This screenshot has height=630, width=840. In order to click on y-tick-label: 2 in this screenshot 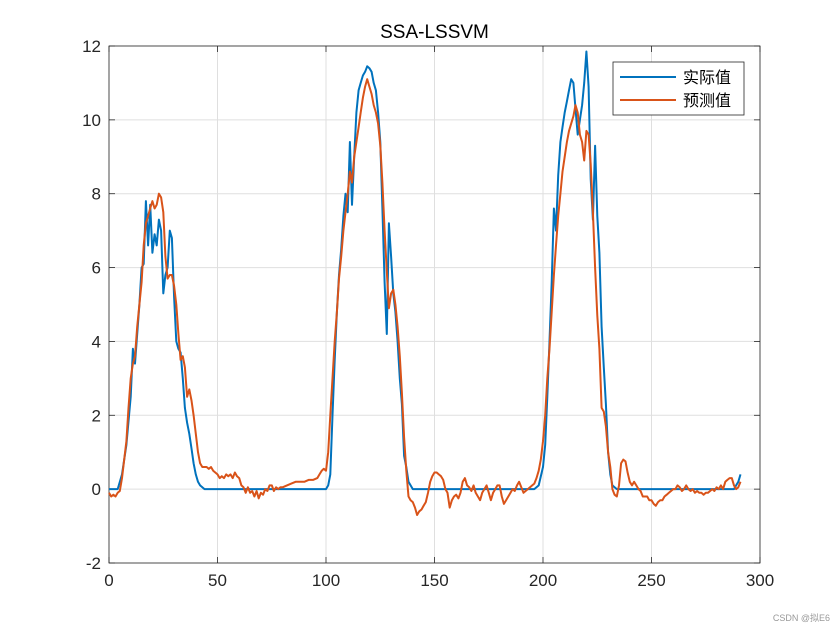, I will do `click(96, 415)`.